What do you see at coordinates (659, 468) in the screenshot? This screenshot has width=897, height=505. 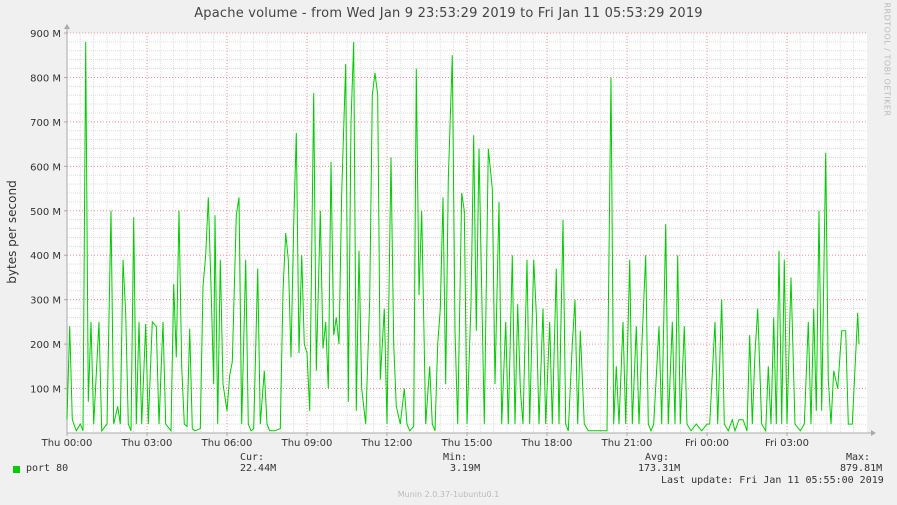 I see `legend-avg-value: 173.31M` at bounding box center [659, 468].